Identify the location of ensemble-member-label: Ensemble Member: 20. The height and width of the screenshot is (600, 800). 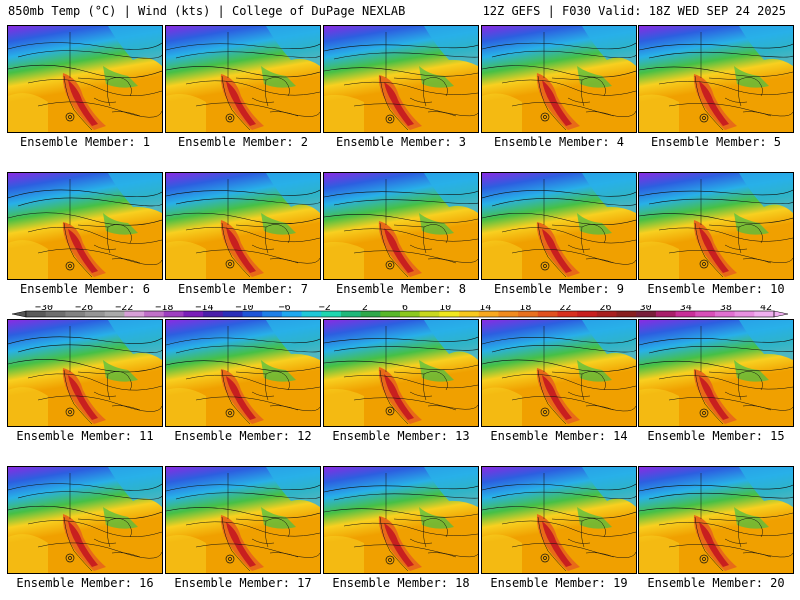
(716, 583).